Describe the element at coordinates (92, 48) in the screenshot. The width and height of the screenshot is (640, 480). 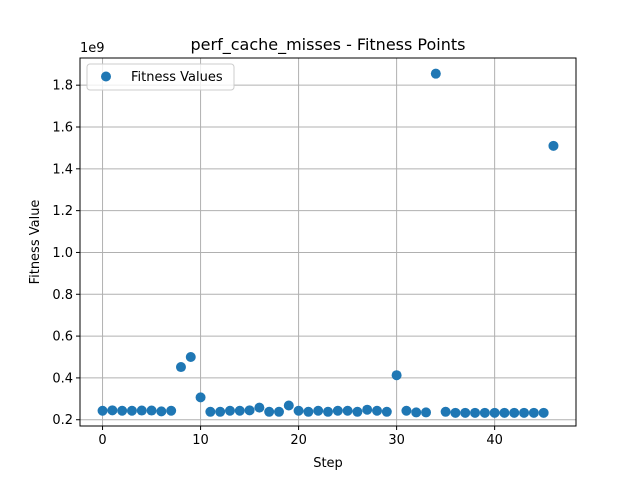
I see `y-axis-offset-label: 1e9` at that location.